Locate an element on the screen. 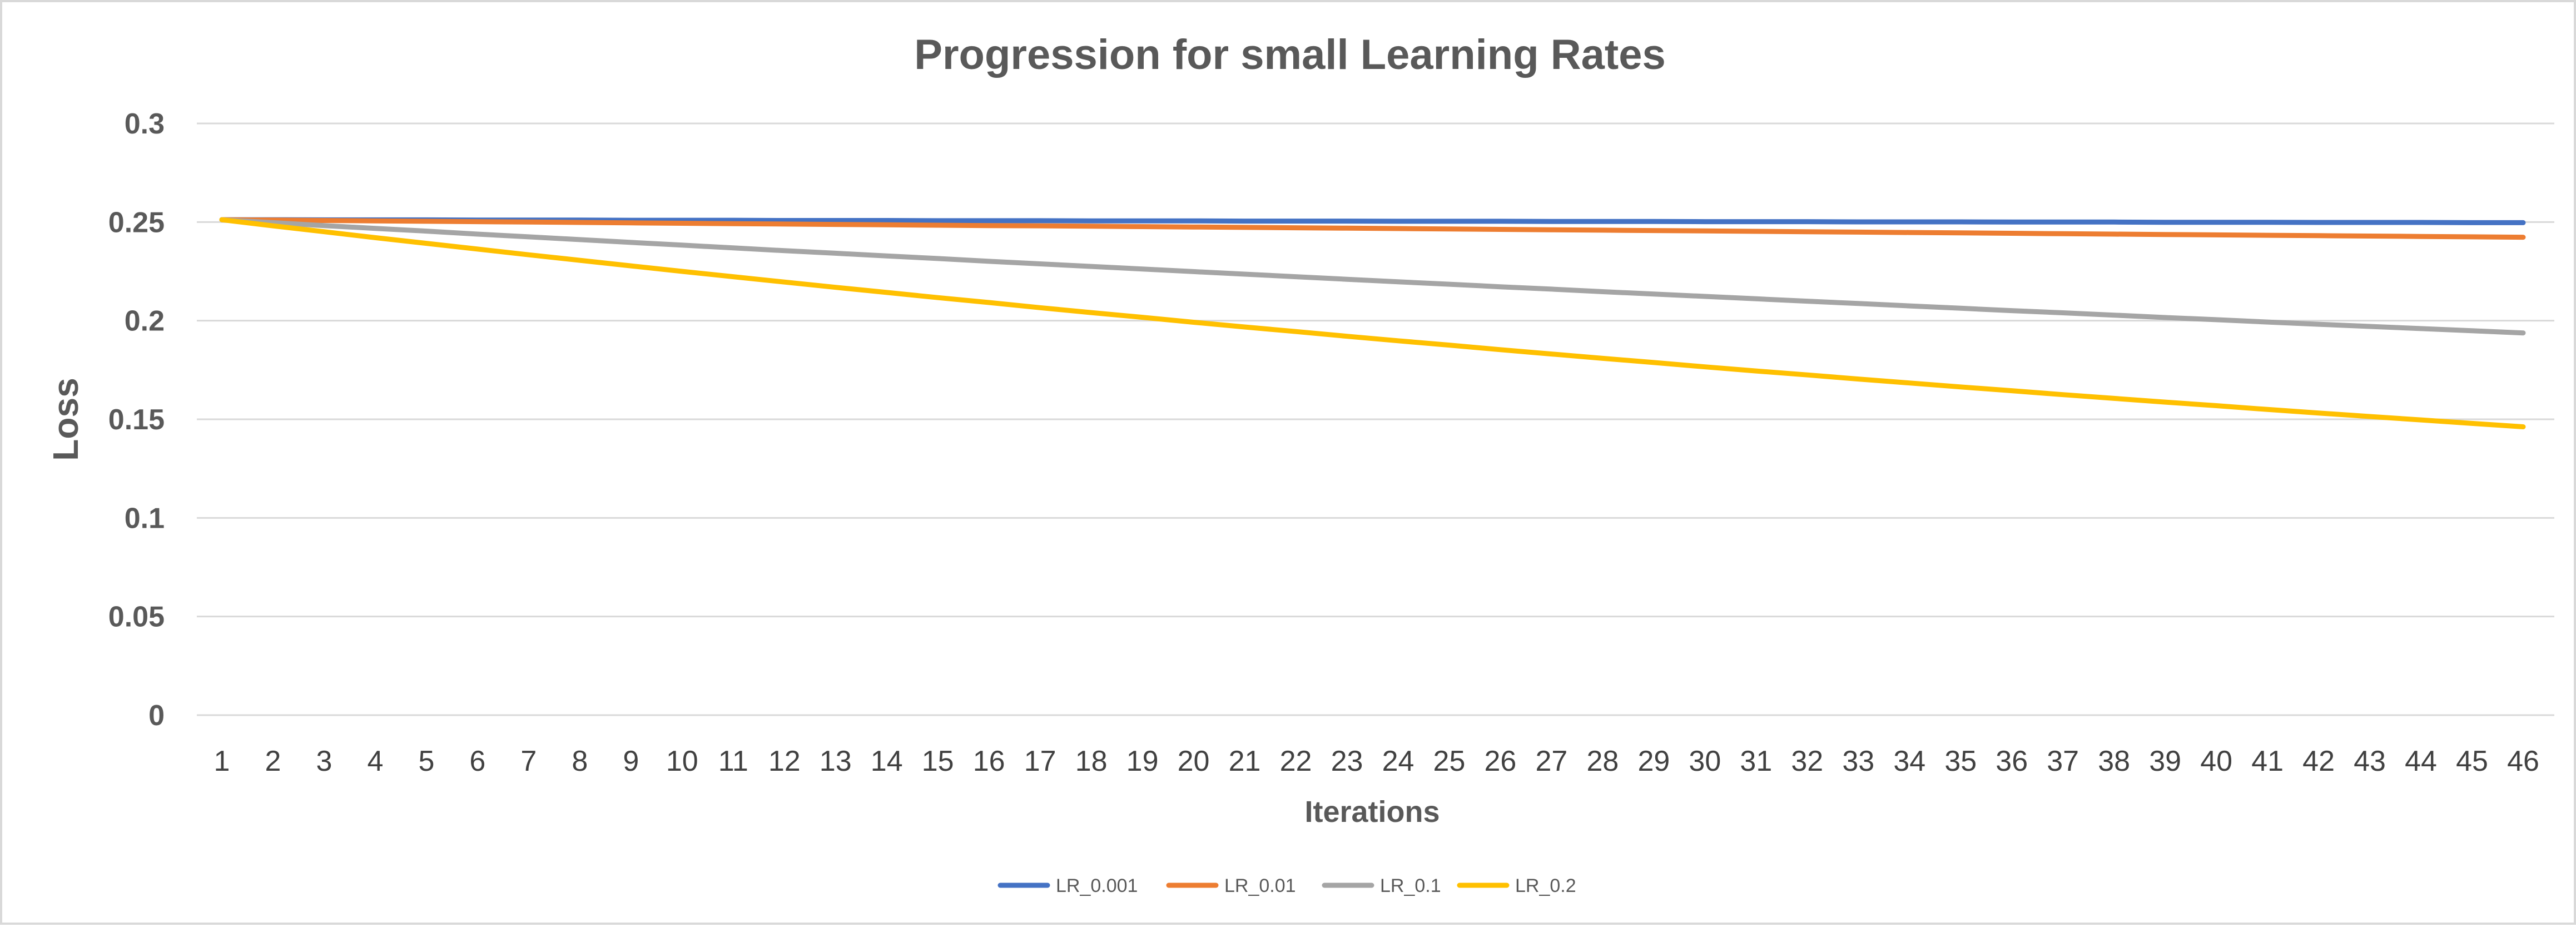 The height and width of the screenshot is (927, 2576). x-tick-label: 25 is located at coordinates (1449, 761).